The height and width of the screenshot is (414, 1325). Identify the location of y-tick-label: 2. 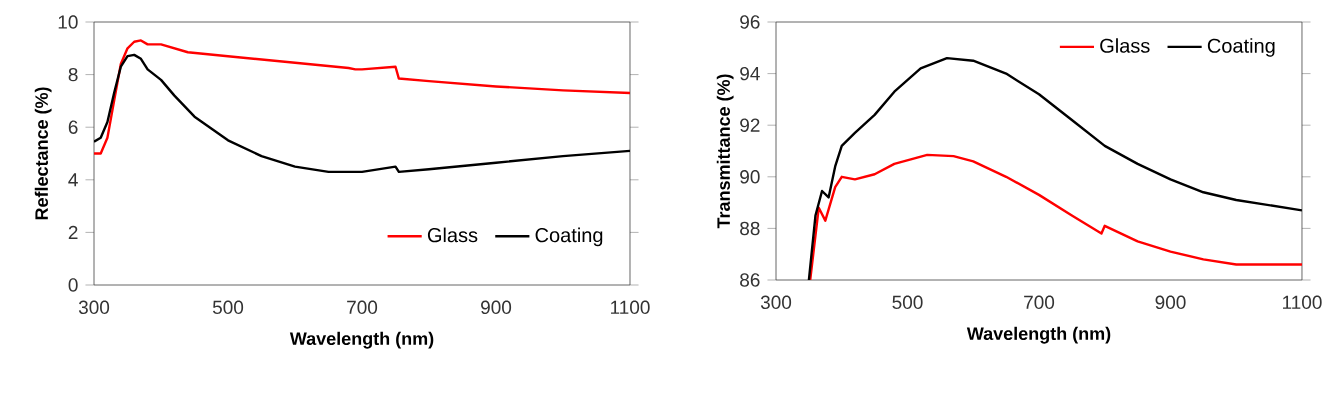
(73, 232).